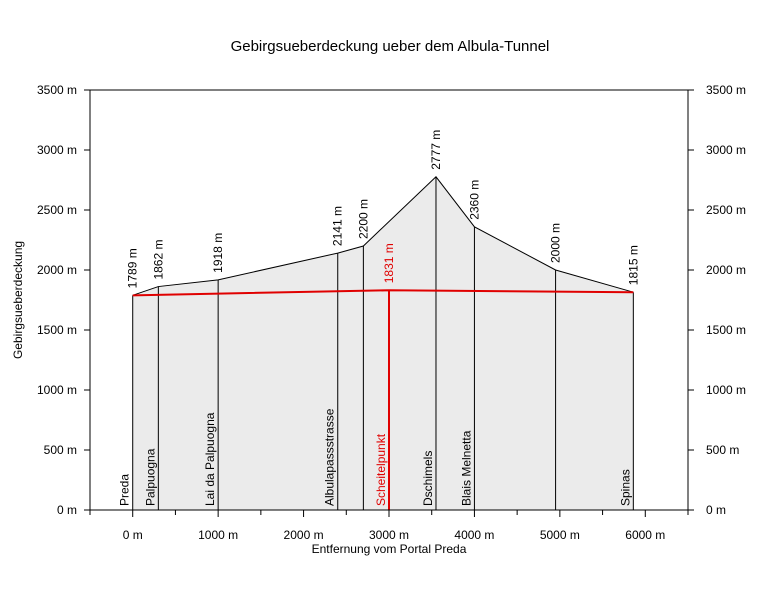  Describe the element at coordinates (133, 535) in the screenshot. I see `x-tick-label: 0 m` at that location.